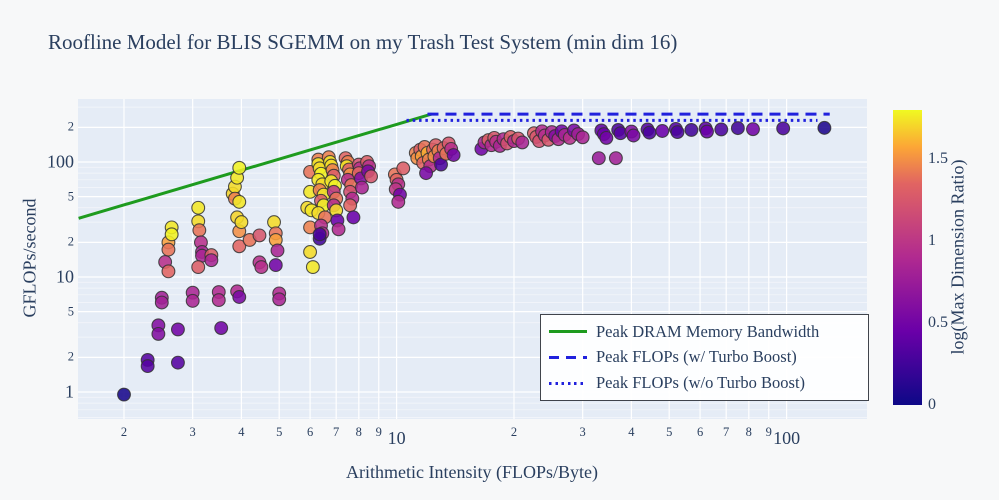  What do you see at coordinates (29, 258) in the screenshot?
I see `y-axis-title: GFLOPs/second` at bounding box center [29, 258].